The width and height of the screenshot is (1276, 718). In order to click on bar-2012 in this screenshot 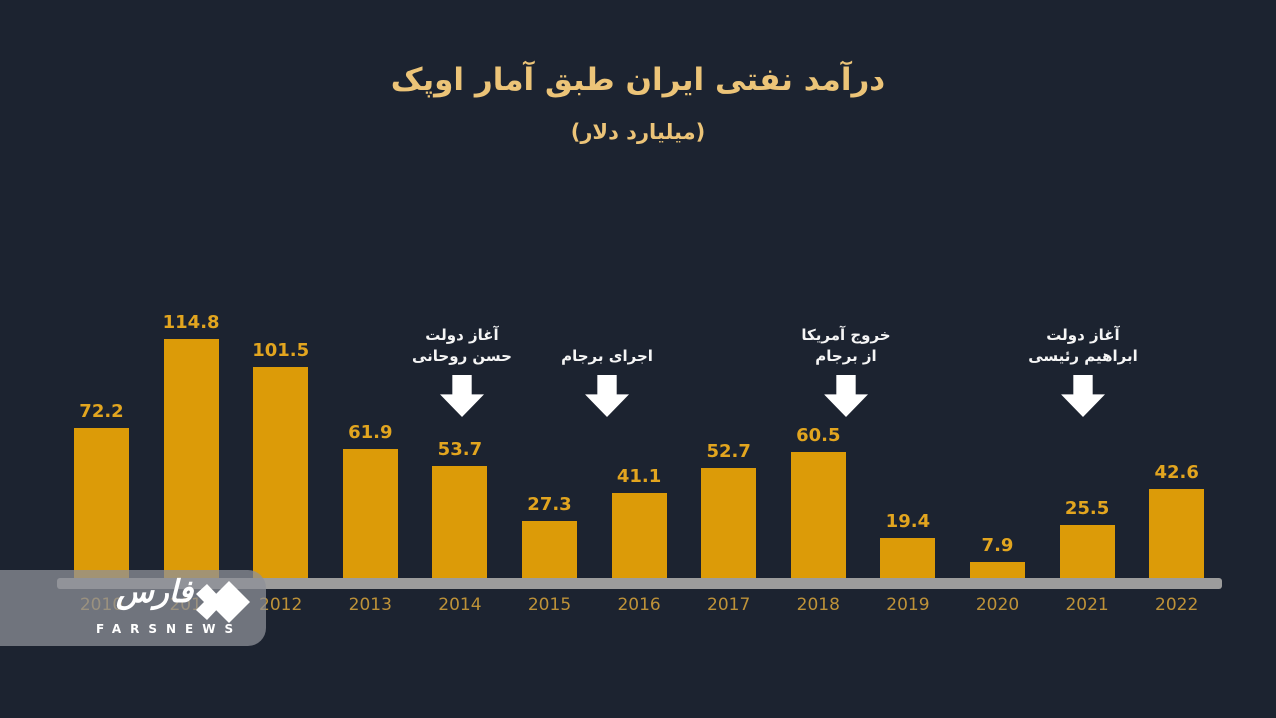, I will do `click(281, 472)`.